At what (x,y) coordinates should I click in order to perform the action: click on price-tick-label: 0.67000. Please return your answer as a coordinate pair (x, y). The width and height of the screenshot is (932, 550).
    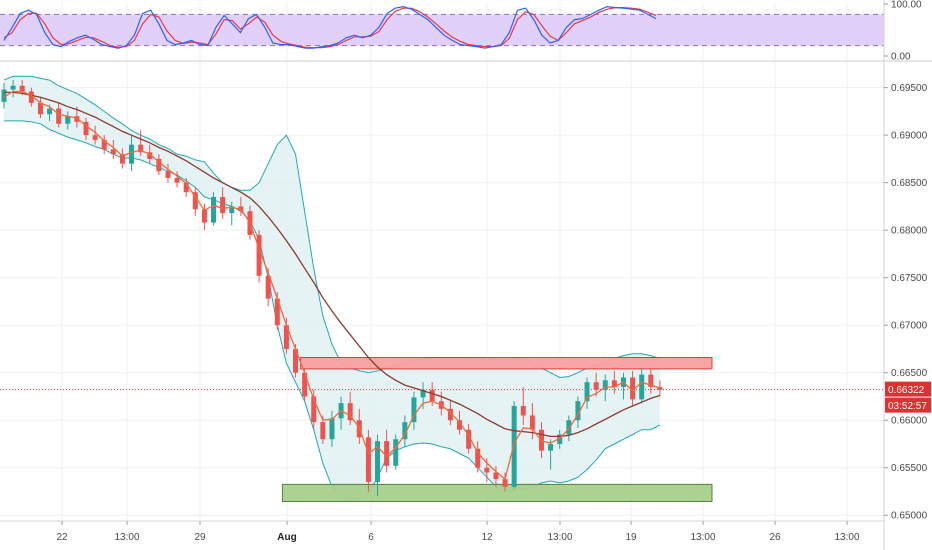
    Looking at the image, I should click on (909, 326).